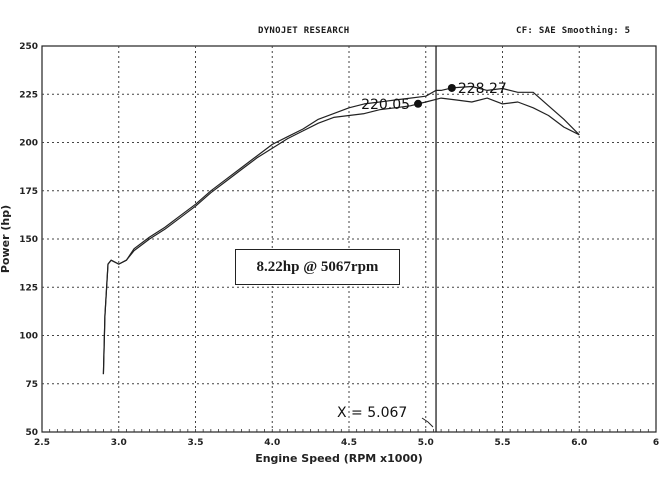 This screenshot has height=495, width=660. I want to click on y-tick-label: 250, so click(28, 47).